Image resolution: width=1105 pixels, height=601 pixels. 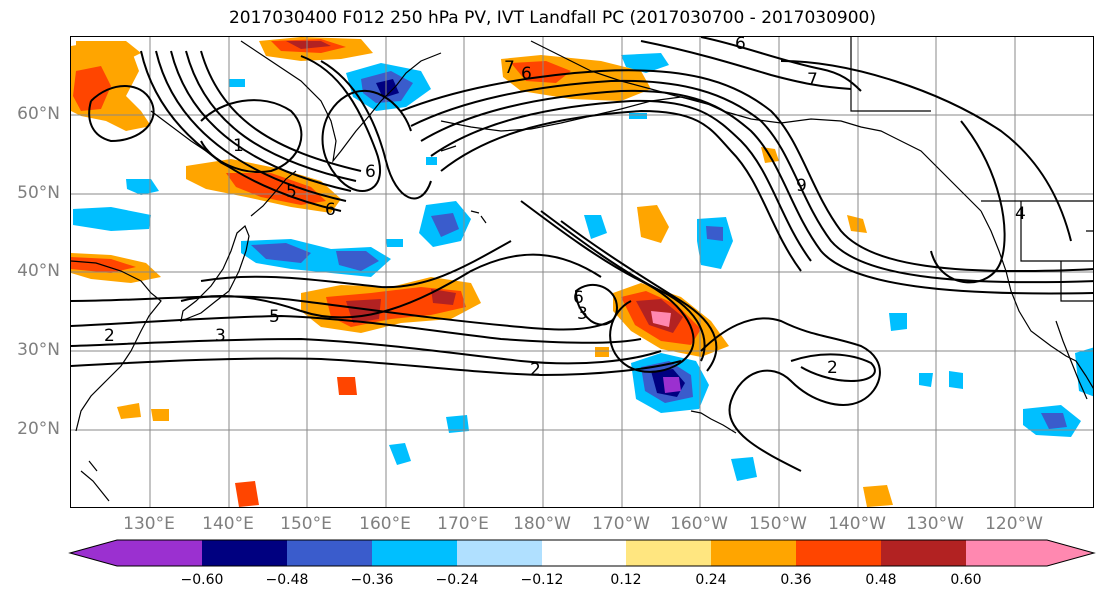 What do you see at coordinates (653, 224) in the screenshot?
I see `anomaly-positive-mid1` at bounding box center [653, 224].